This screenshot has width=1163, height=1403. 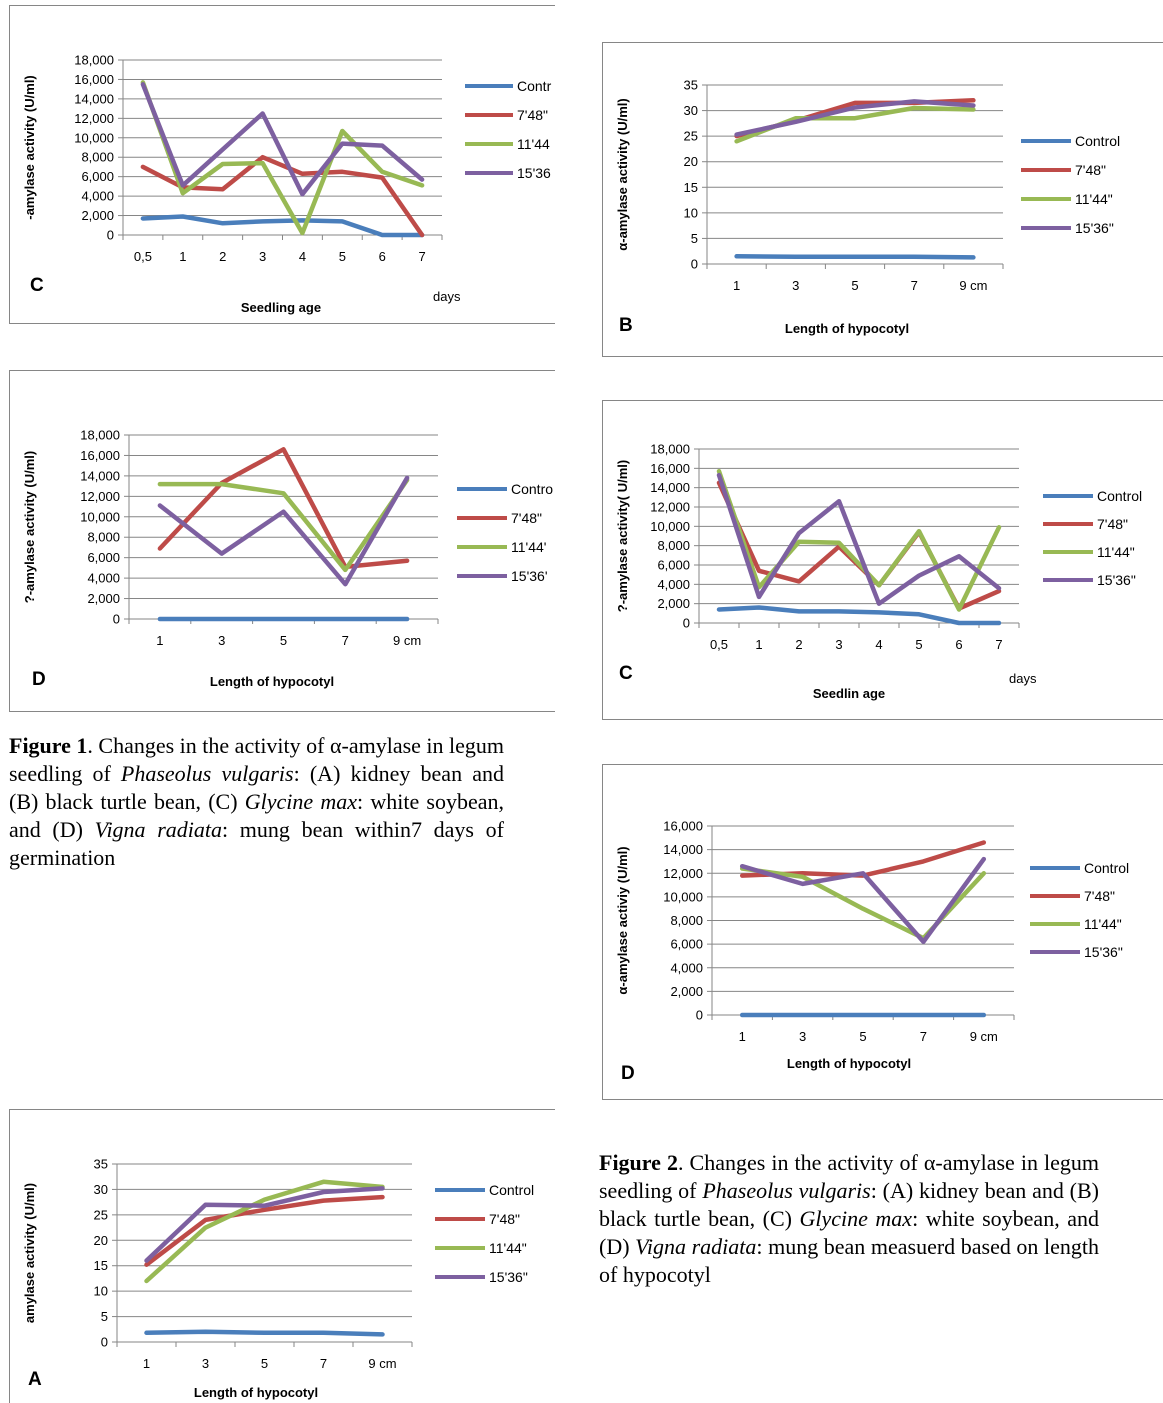 I want to click on x-tick-label: 2, so click(x=798, y=644).